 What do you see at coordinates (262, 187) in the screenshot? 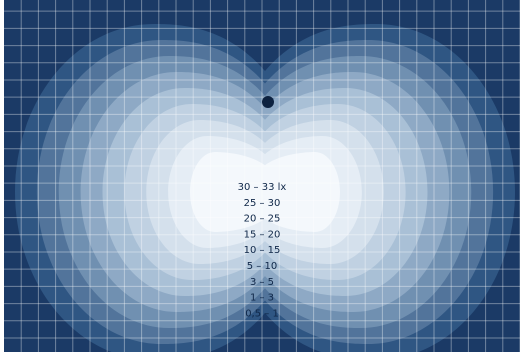
I see `legend-label: 30 – 33 lx` at bounding box center [262, 187].